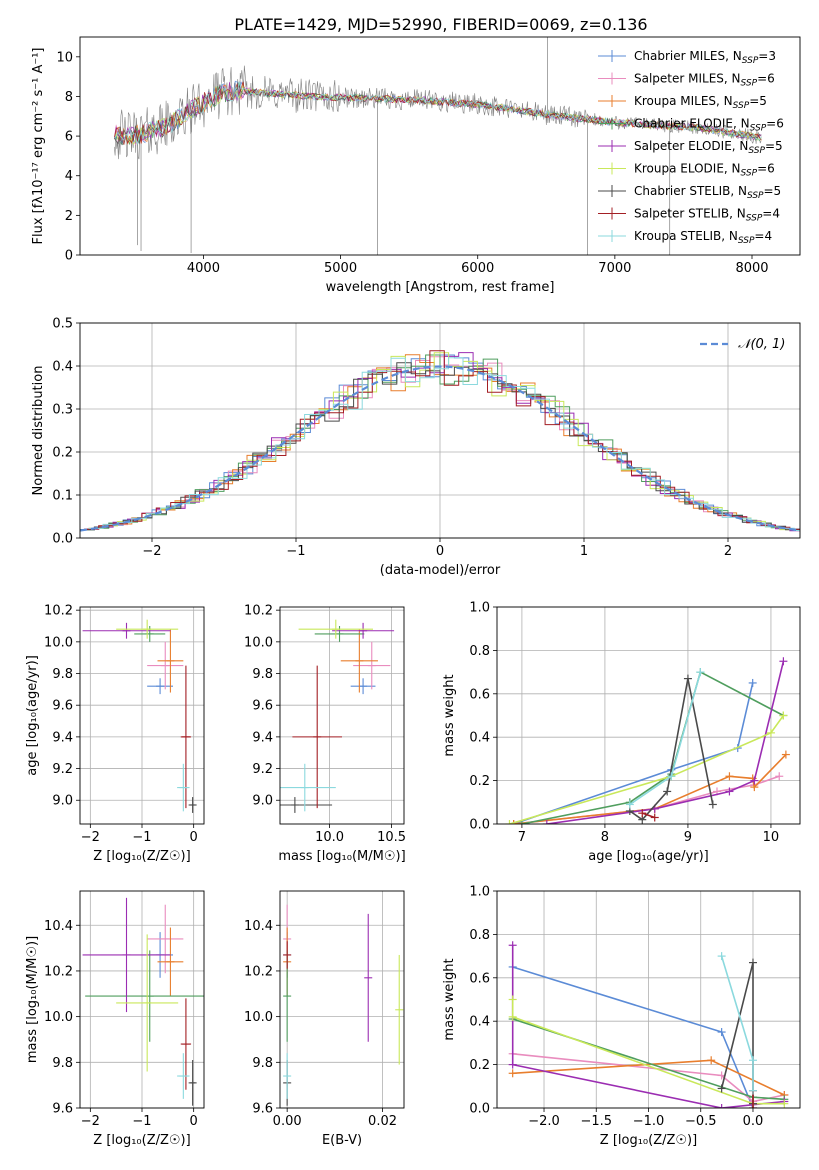  What do you see at coordinates (761, 344) in the screenshot?
I see `legend-label-normal: 𝒩(0, 1)` at bounding box center [761, 344].